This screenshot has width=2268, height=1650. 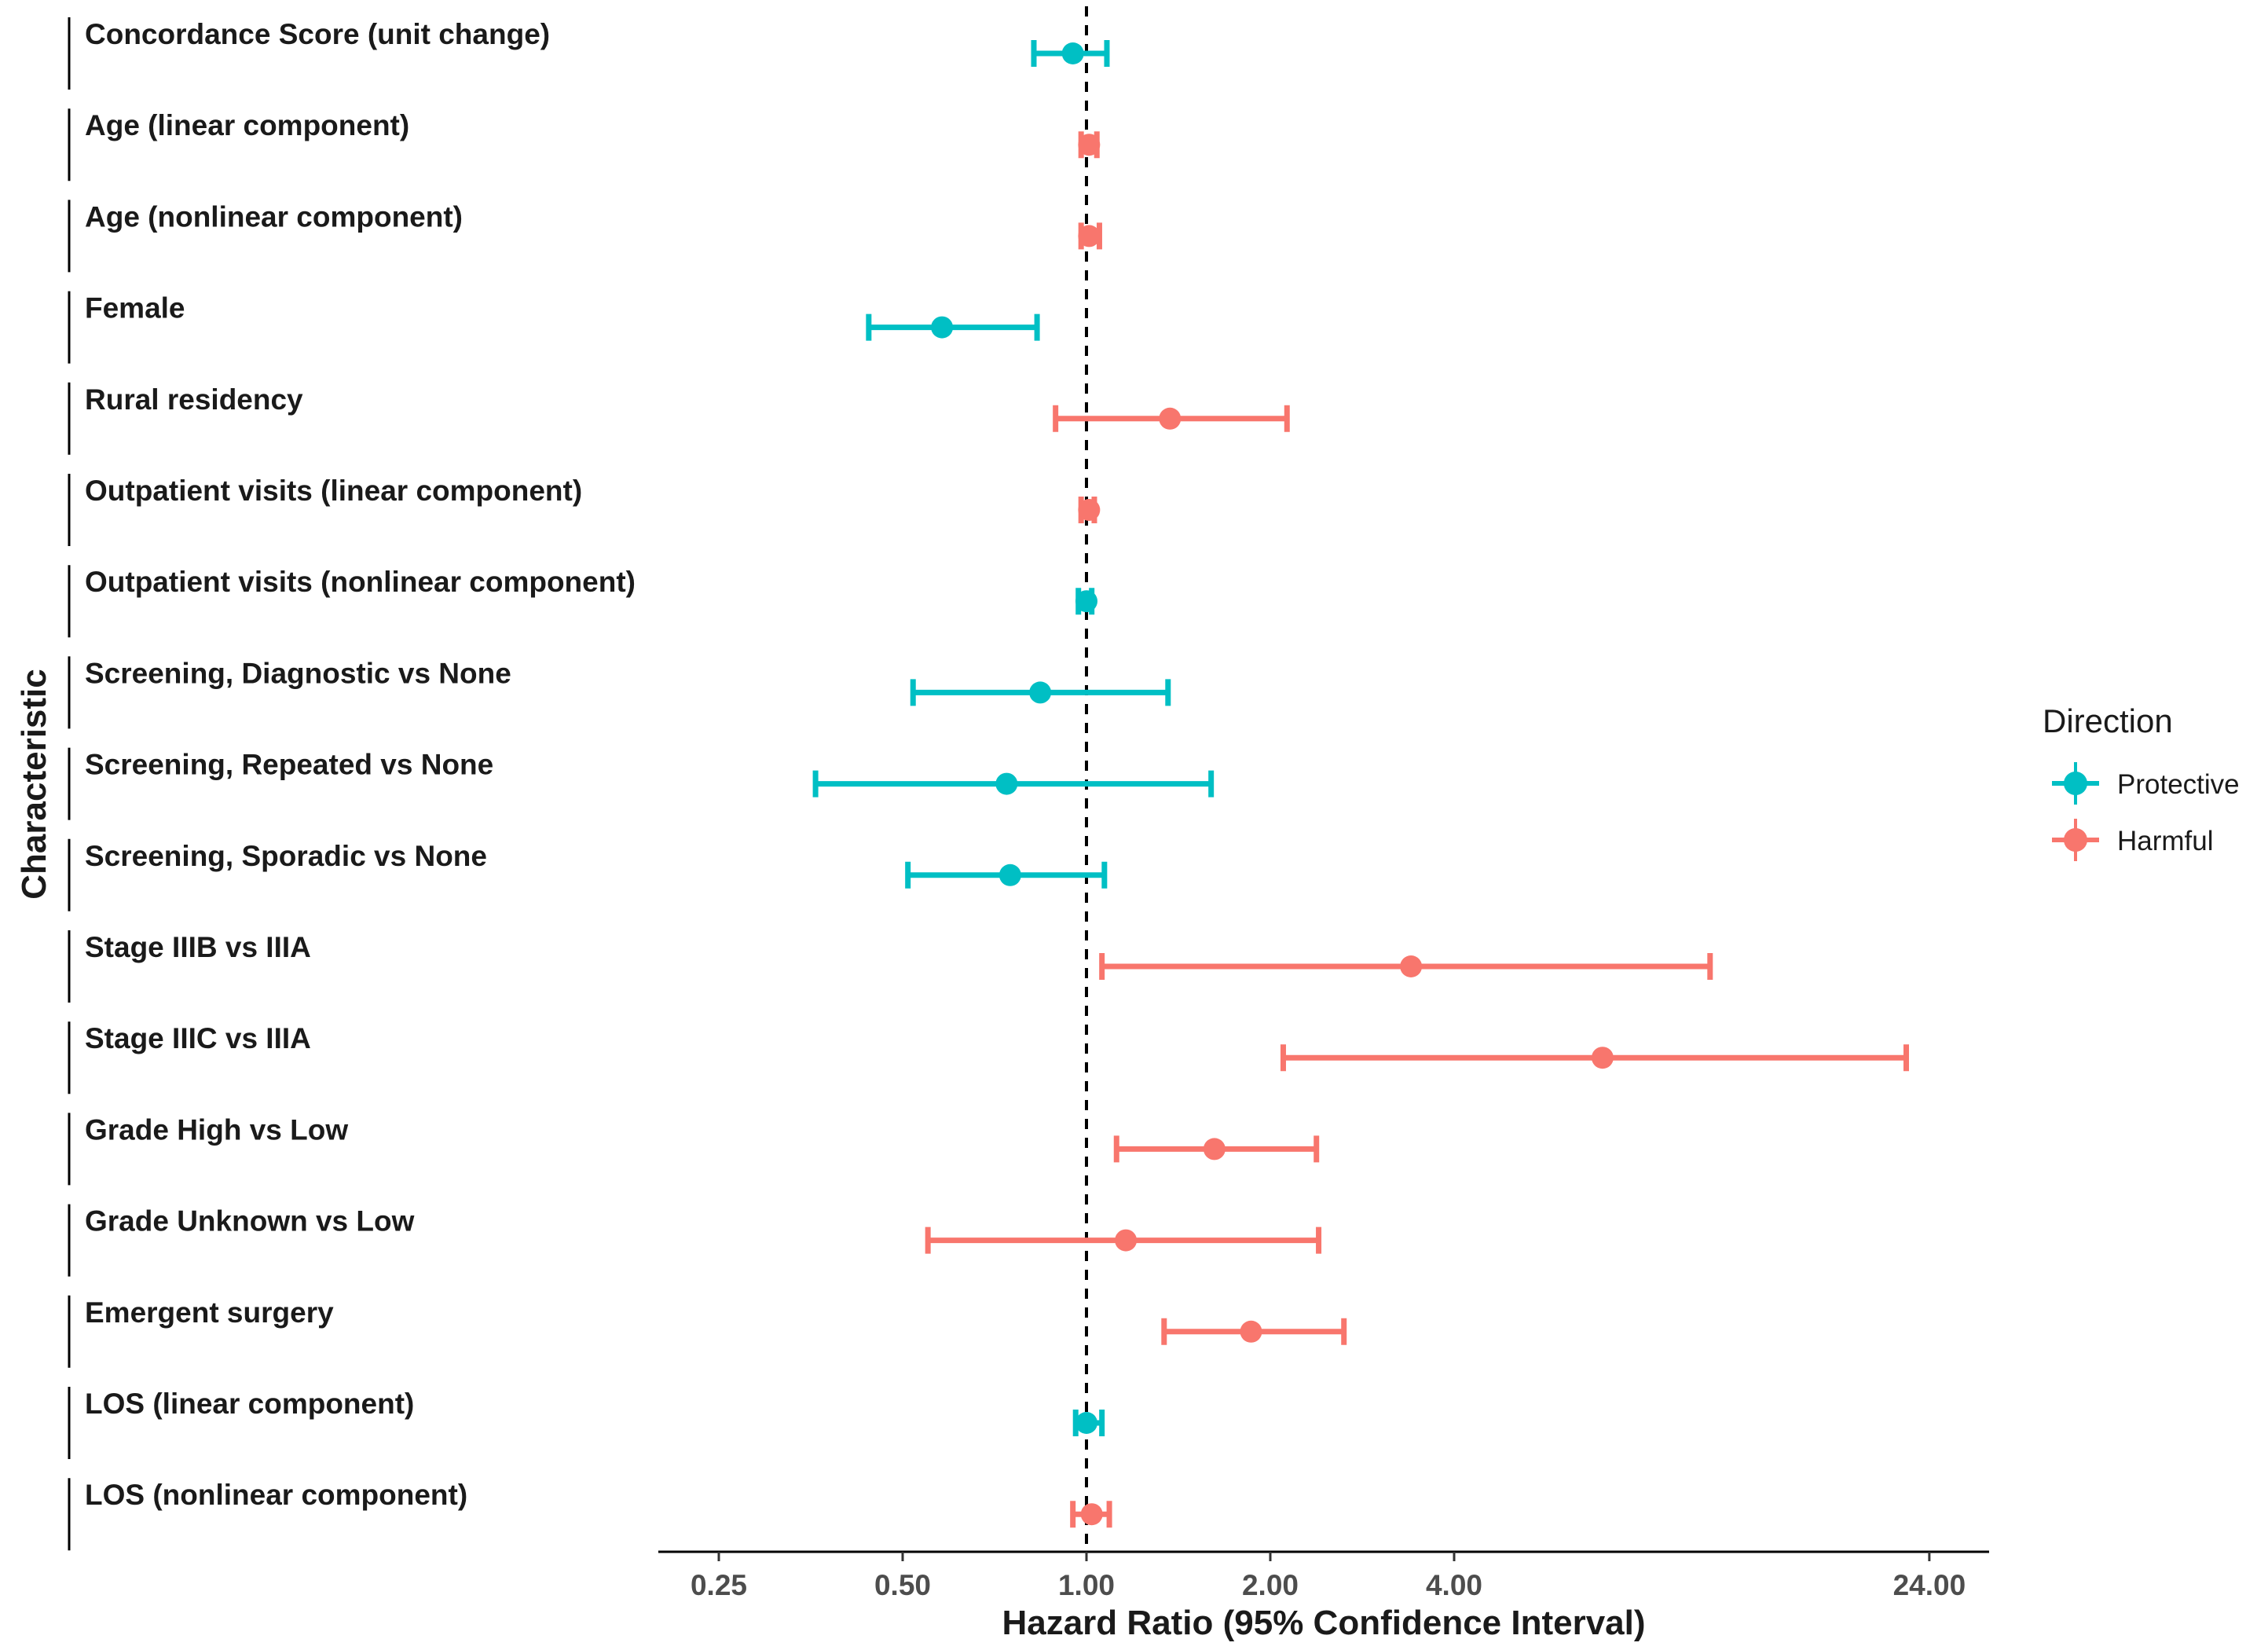 I want to click on row-label: Emergent surgery, so click(x=209, y=1312).